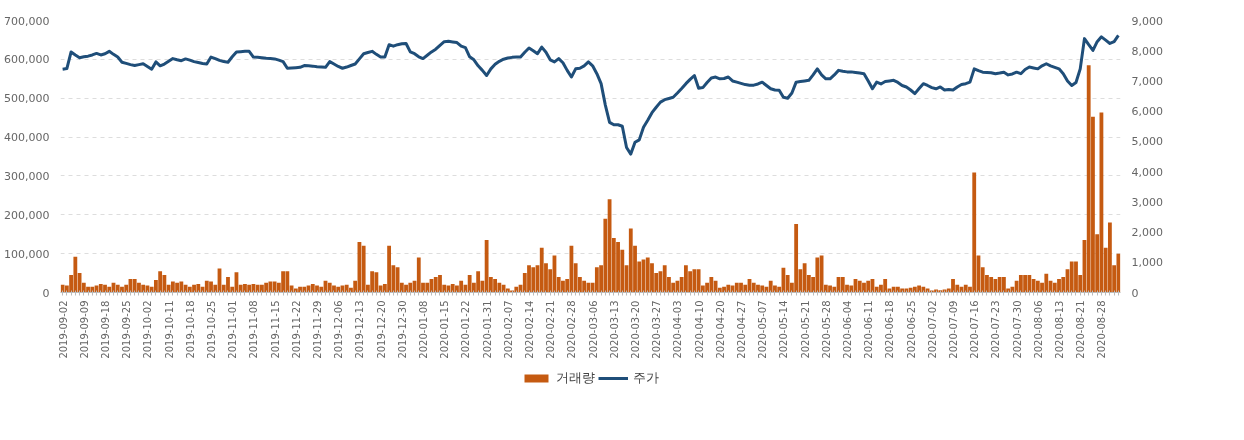  I want to click on y2-tick-label: 6,000, so click(1147, 112).